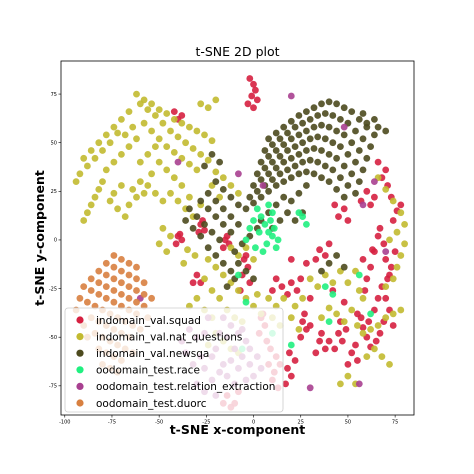 The width and height of the screenshot is (474, 474). What do you see at coordinates (355, 131) in the screenshot?
I see `scatter-point-s2-p27` at bounding box center [355, 131].